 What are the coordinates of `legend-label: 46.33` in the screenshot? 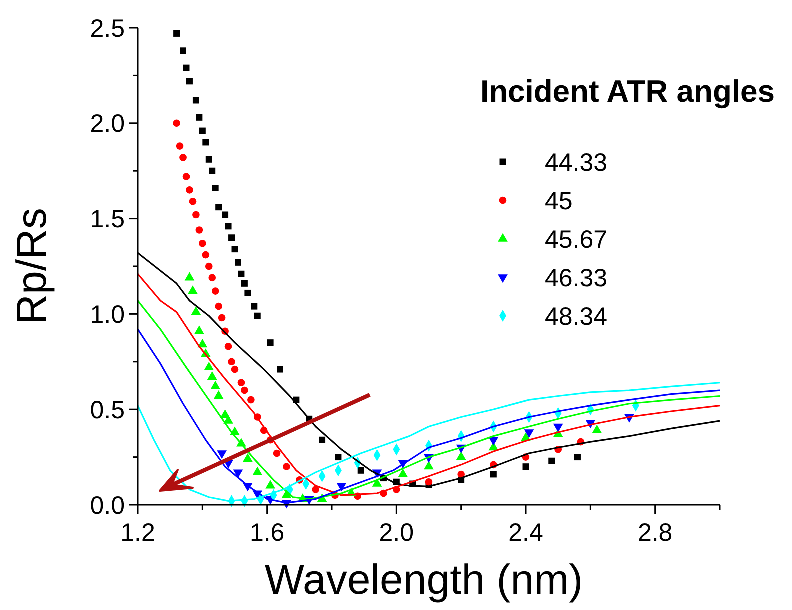 It's located at (576, 278).